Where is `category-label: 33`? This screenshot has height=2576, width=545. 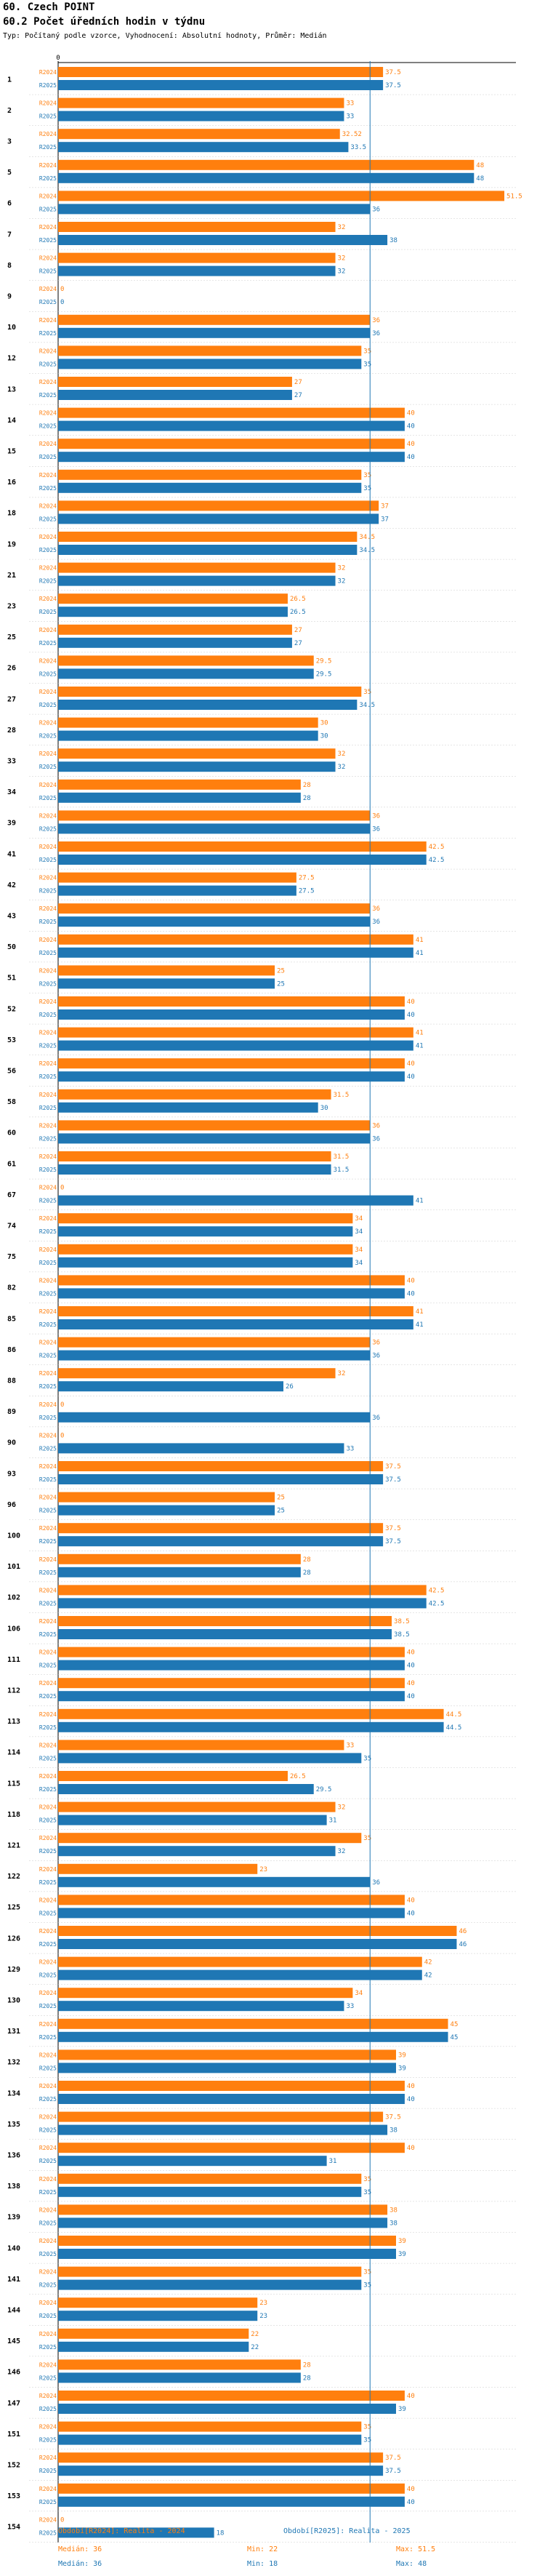
category-label: 33 is located at coordinates (11, 762).